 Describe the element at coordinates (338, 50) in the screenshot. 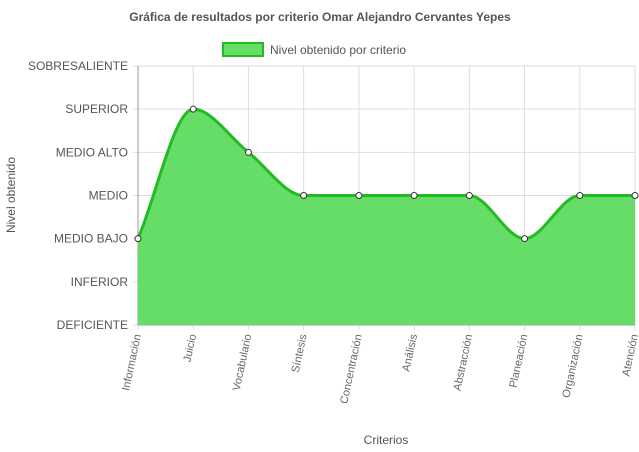

I see `legend-label: Nivel obtenido por criterio` at that location.